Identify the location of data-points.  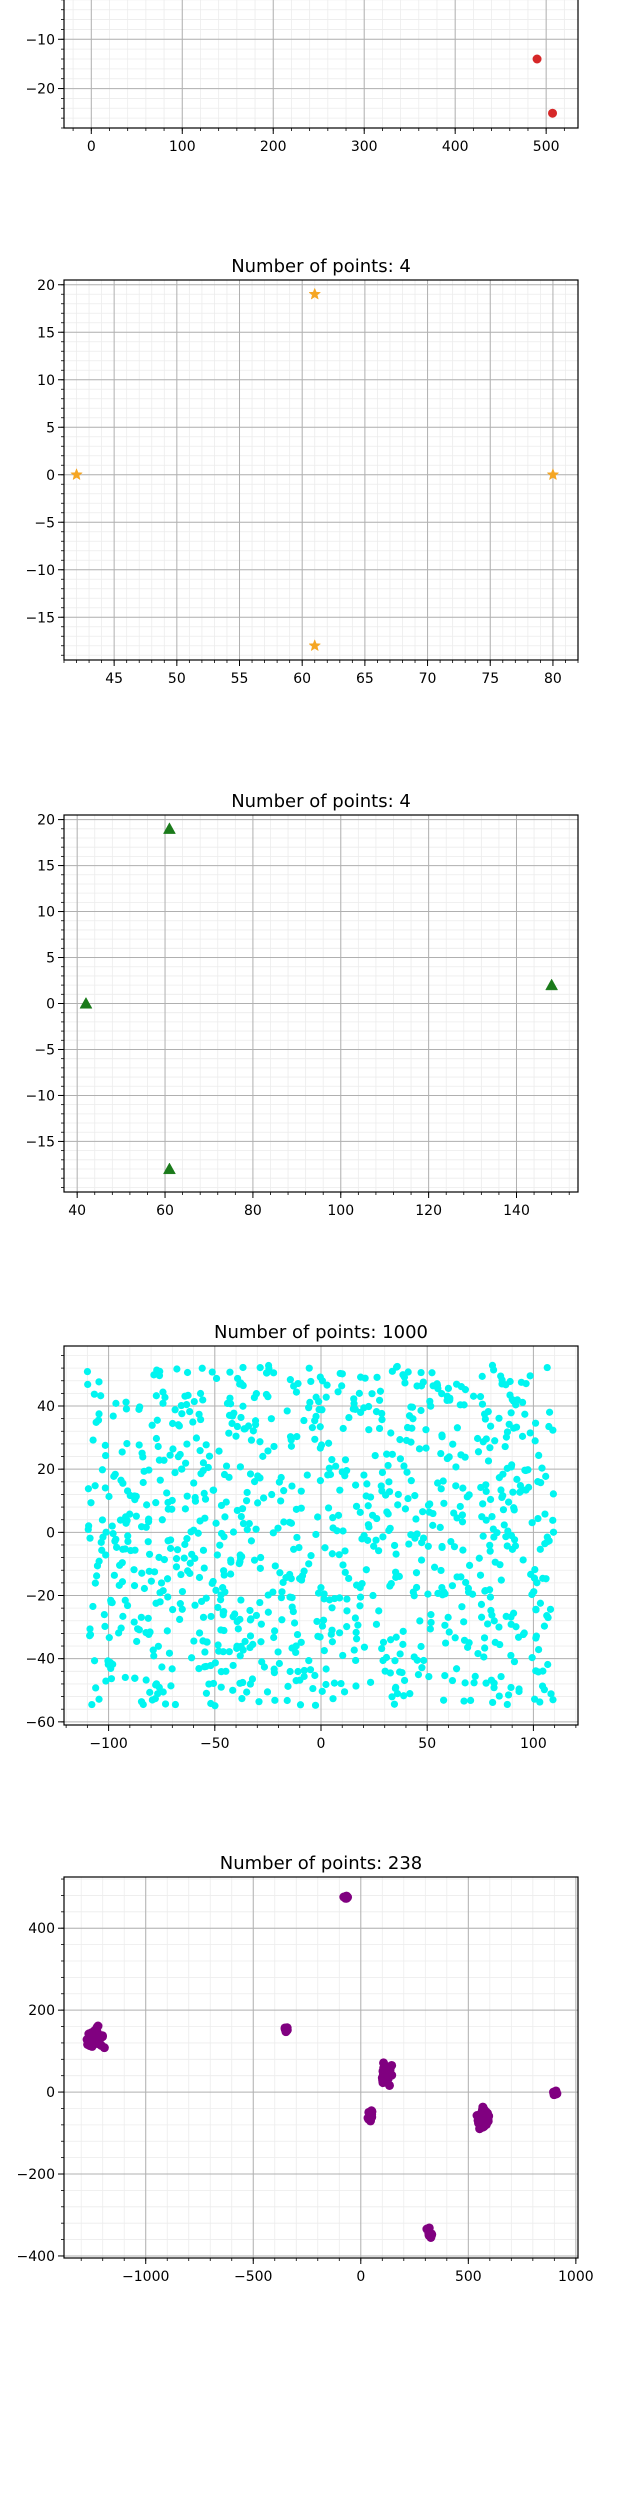
(319, 998).